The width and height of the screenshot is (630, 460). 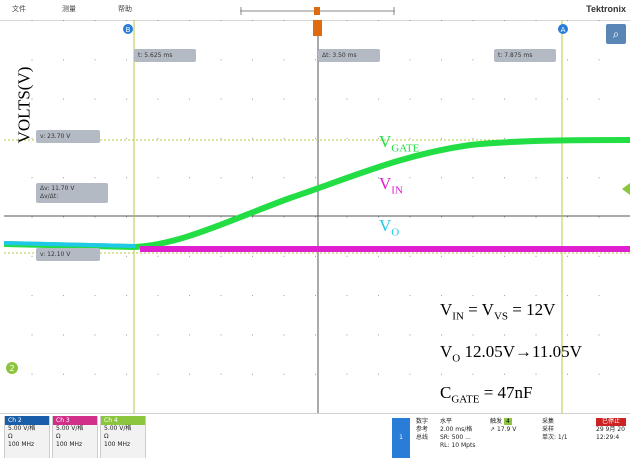 What do you see at coordinates (616, 34) in the screenshot?
I see `zoom-icon: ⌕` at bounding box center [616, 34].